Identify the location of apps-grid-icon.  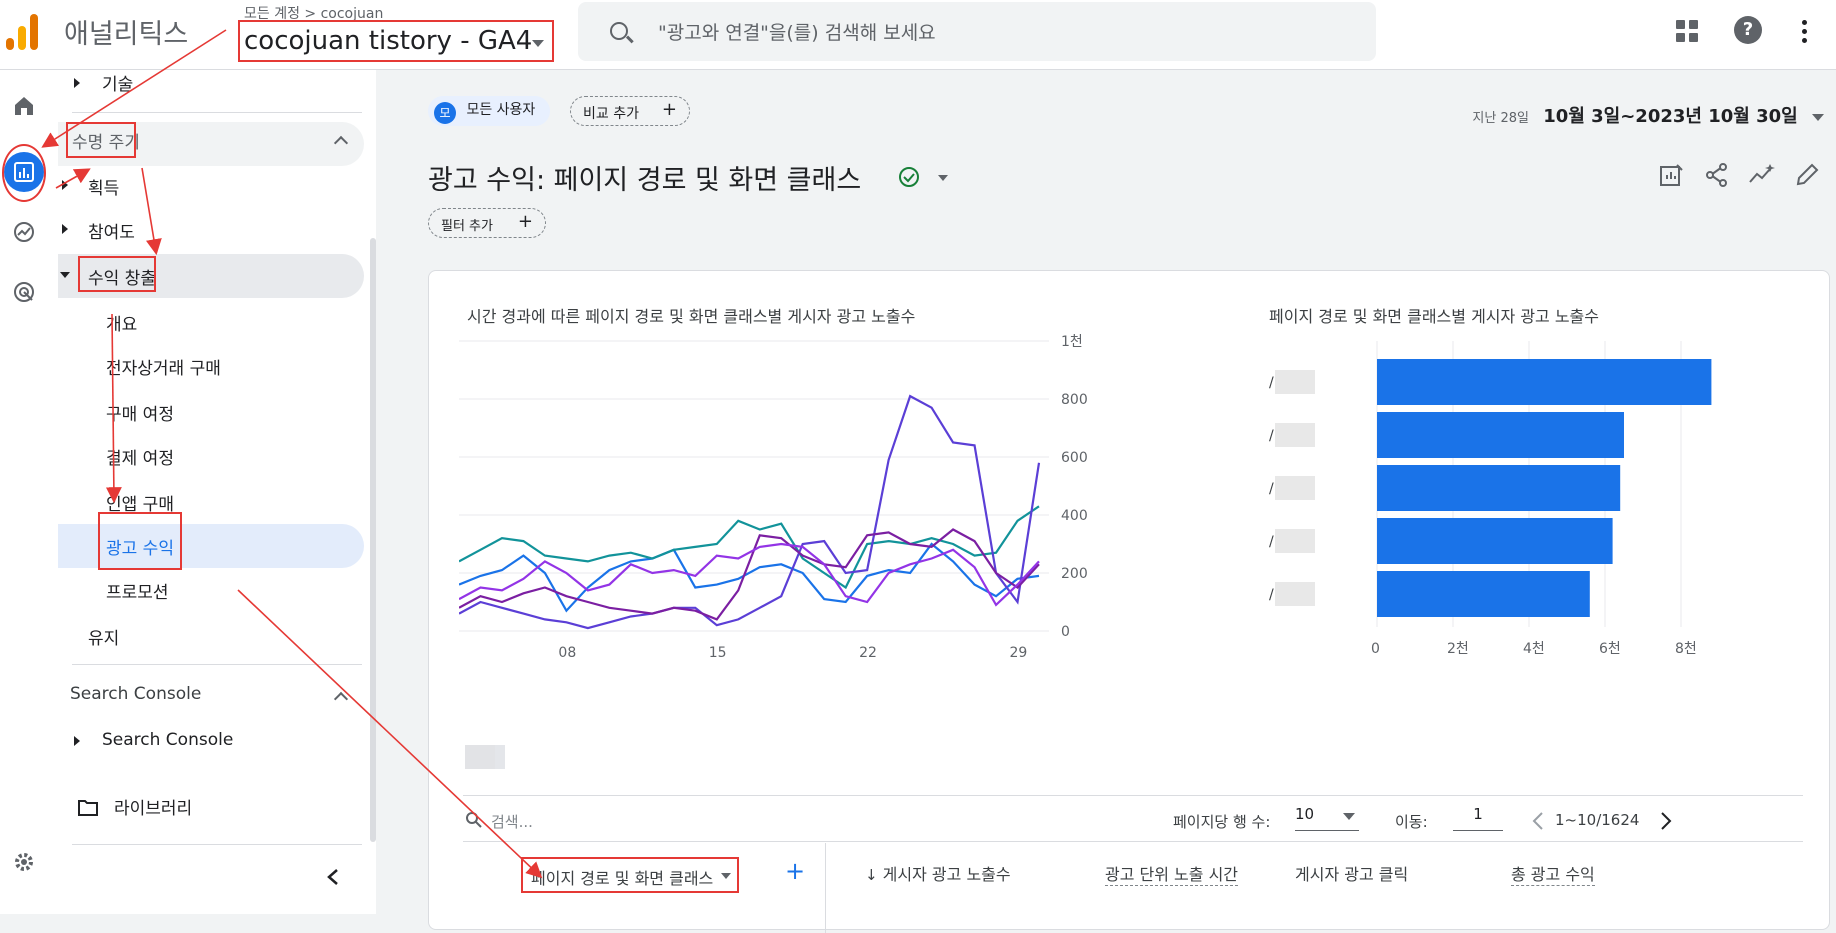
(1687, 31).